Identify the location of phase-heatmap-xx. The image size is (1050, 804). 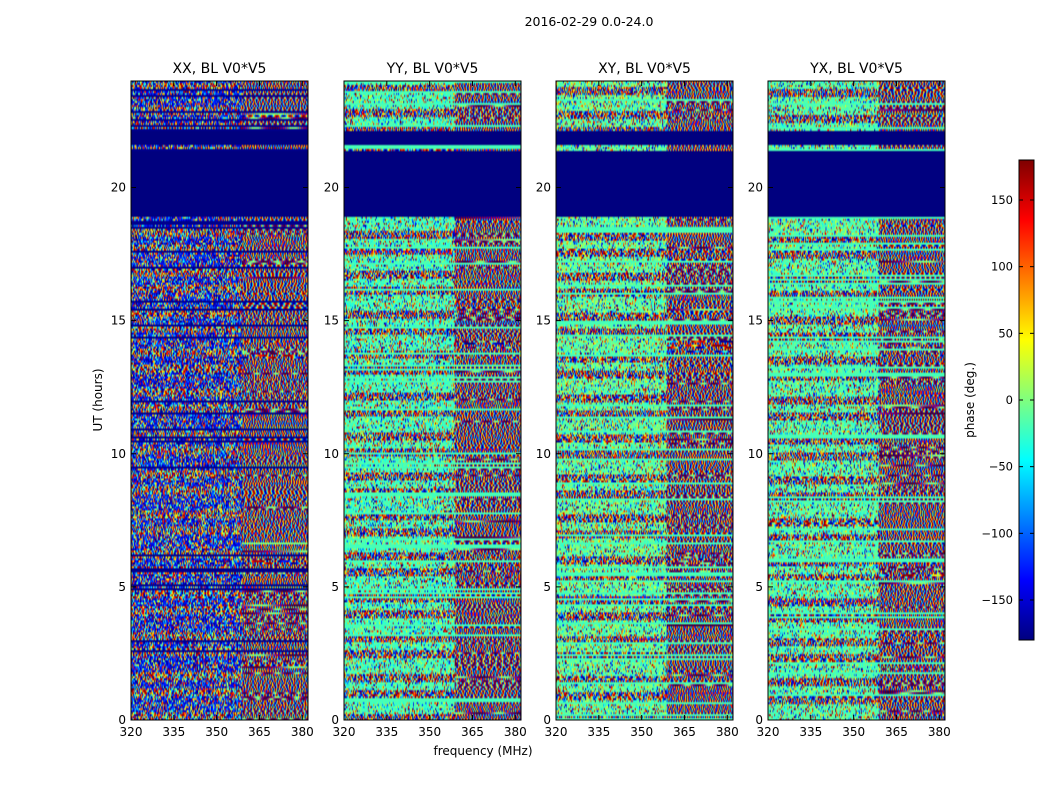
(219, 400).